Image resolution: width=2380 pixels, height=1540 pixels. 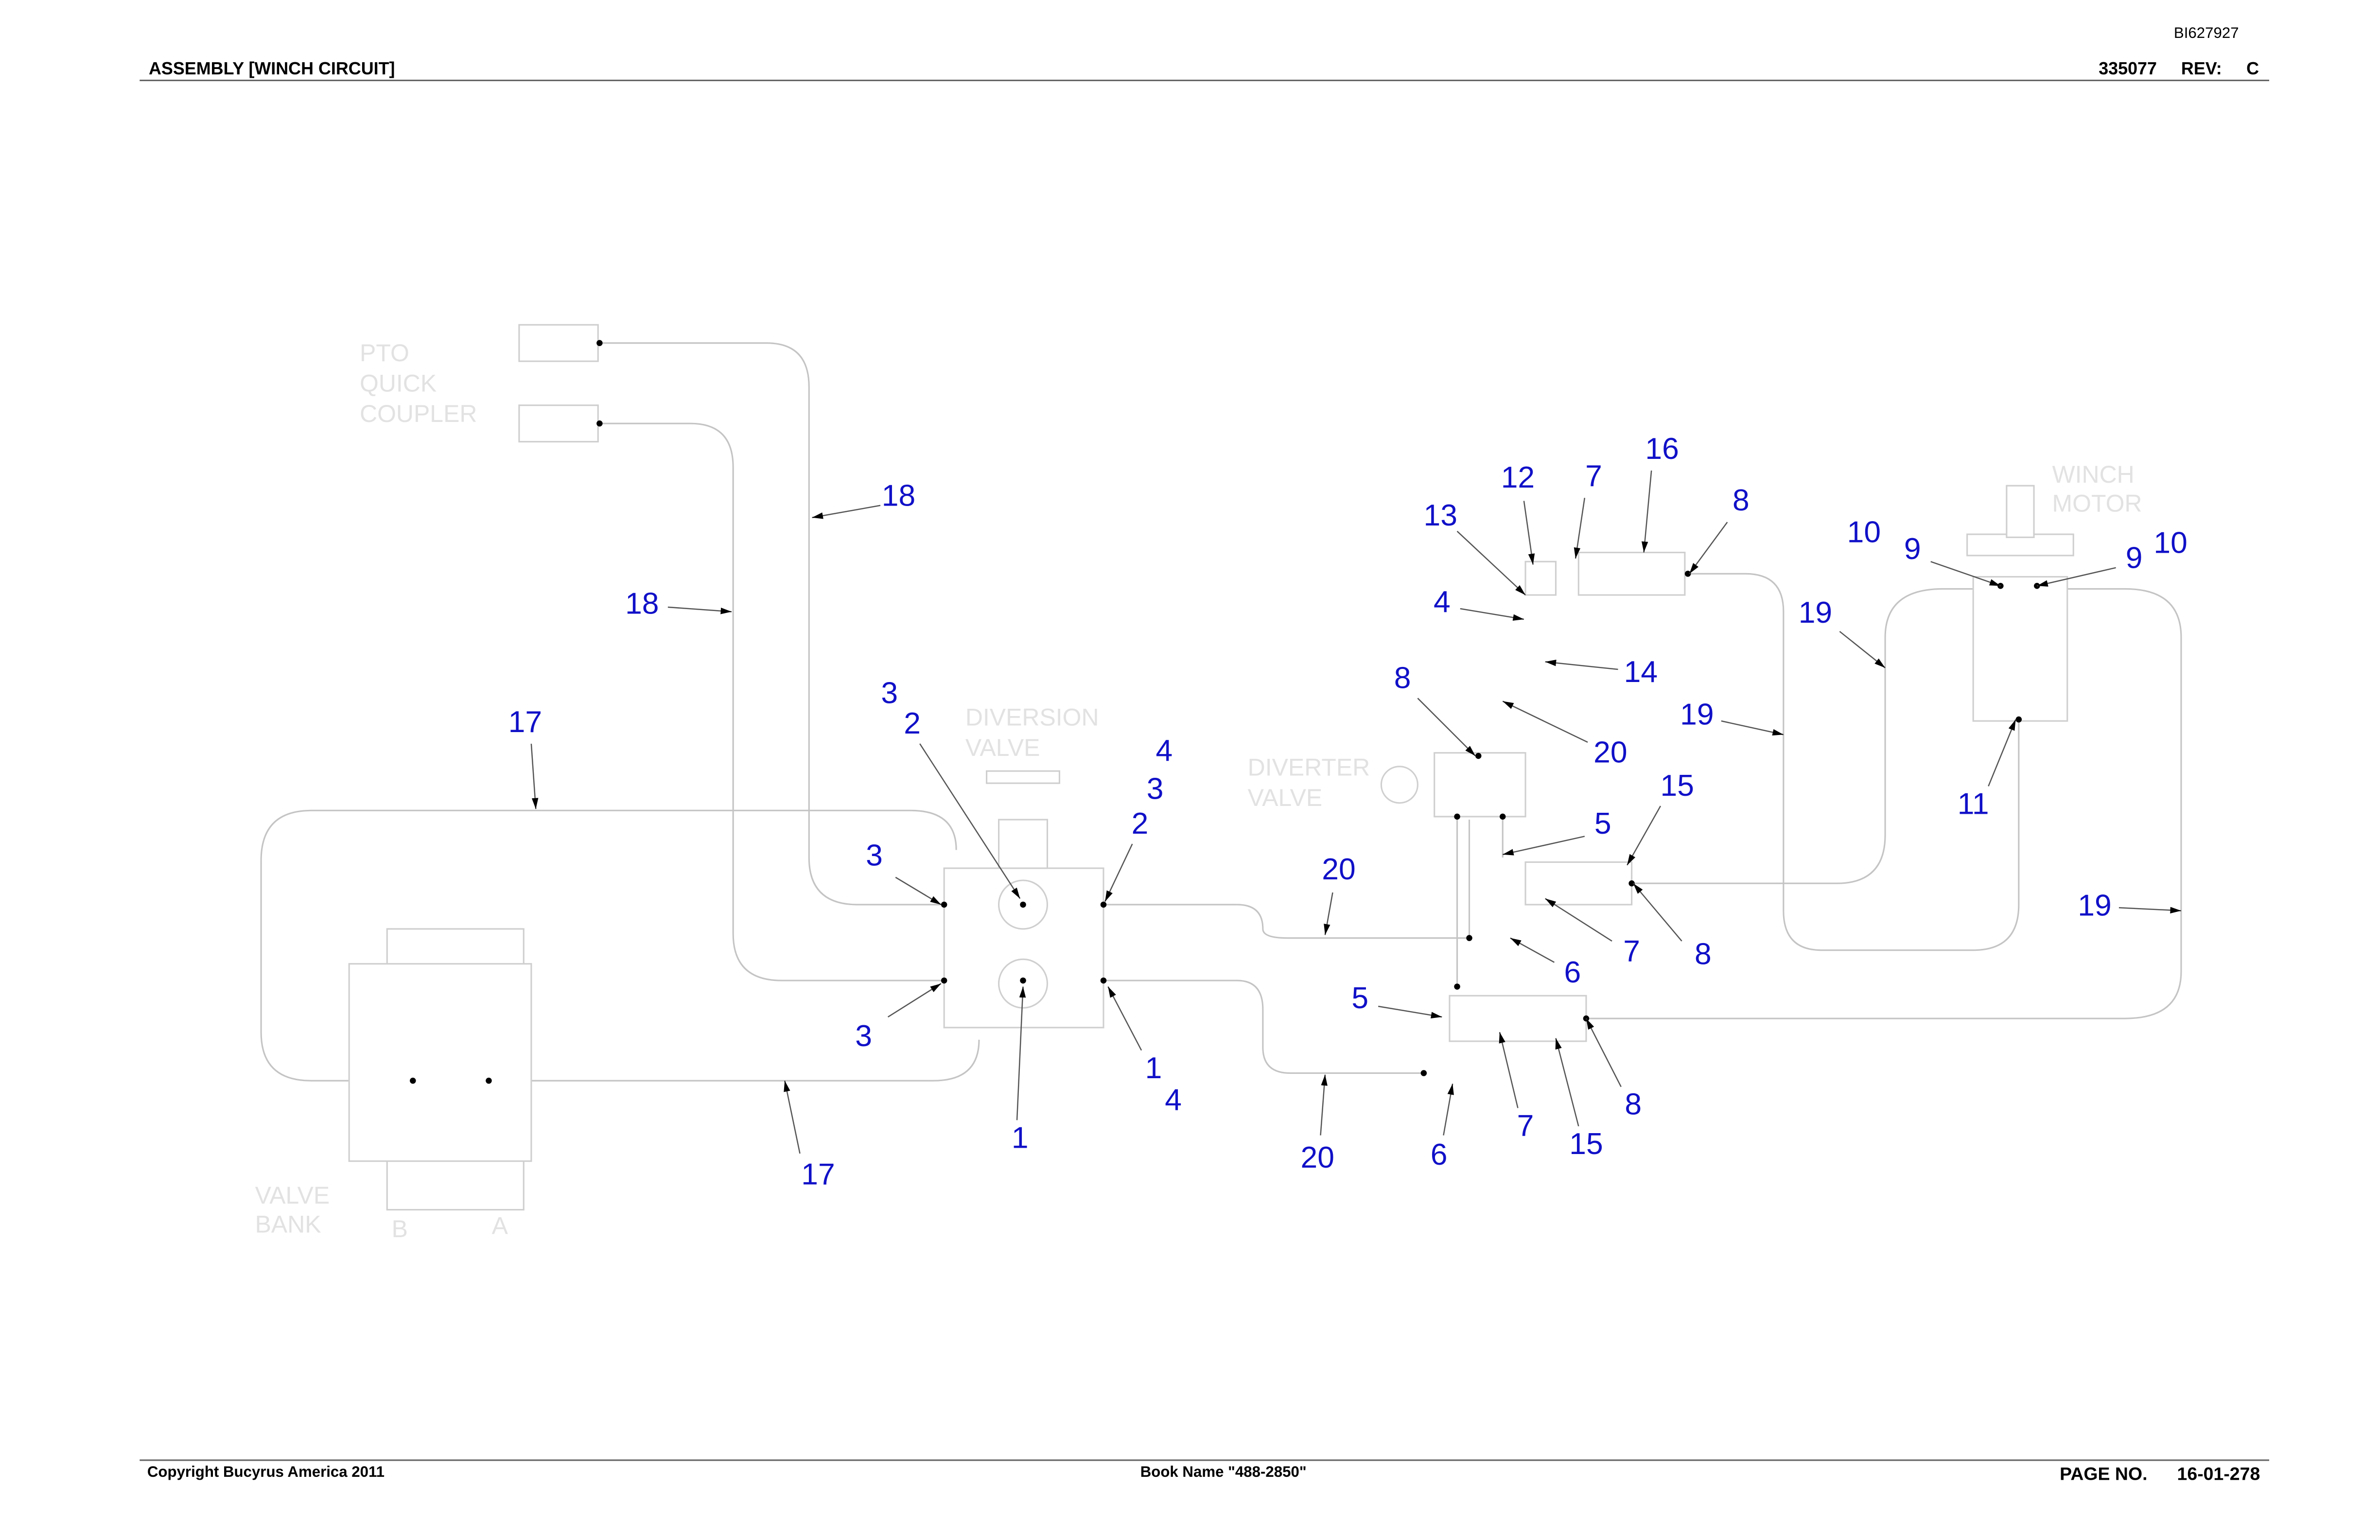 What do you see at coordinates (2206, 32) in the screenshot?
I see `doc-id: BI627927` at bounding box center [2206, 32].